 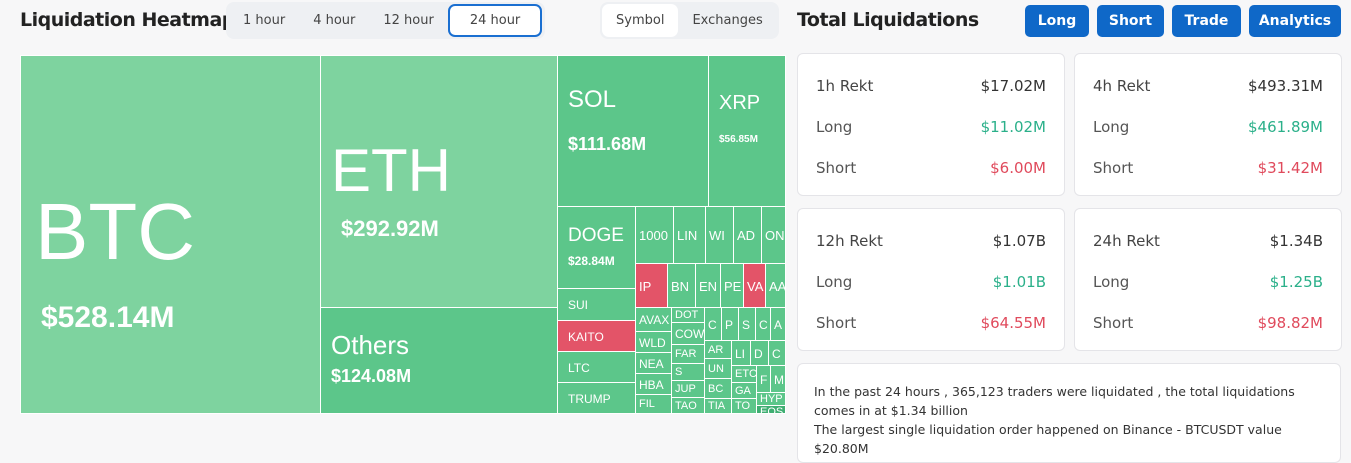 I want to click on treemap-cell: VA, so click(x=754, y=285).